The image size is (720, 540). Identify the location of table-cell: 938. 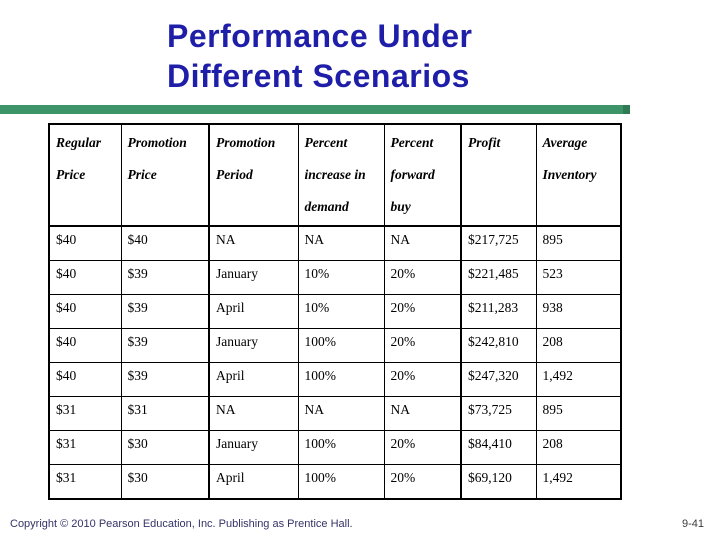
(578, 311).